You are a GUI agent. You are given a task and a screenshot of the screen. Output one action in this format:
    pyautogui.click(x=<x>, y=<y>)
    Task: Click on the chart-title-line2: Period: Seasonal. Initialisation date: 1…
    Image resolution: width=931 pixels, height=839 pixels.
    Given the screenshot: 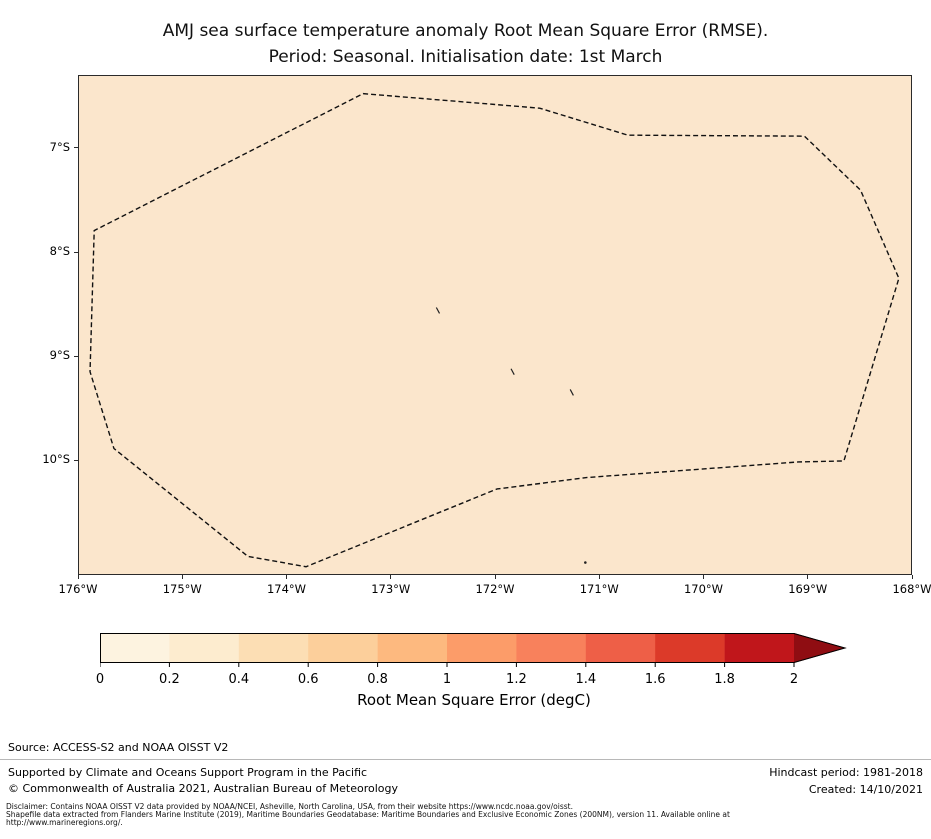 What is the action you would take?
    pyautogui.click(x=465, y=57)
    